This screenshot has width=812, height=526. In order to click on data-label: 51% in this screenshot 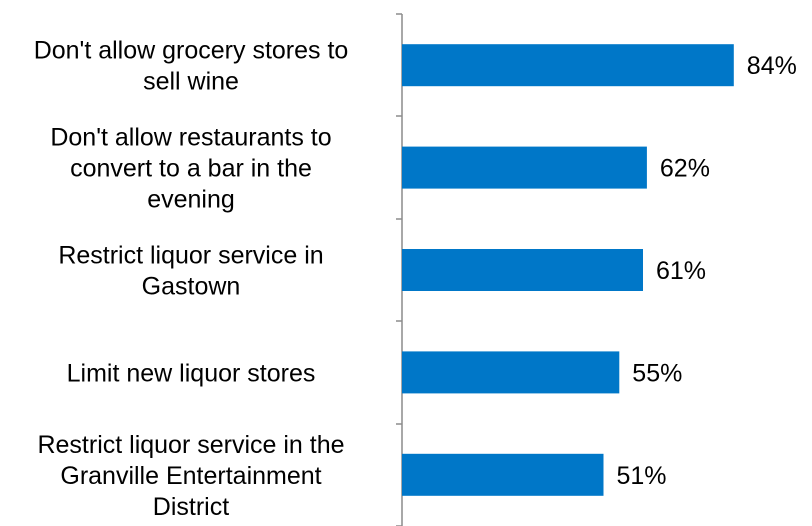, I will do `click(642, 476)`.